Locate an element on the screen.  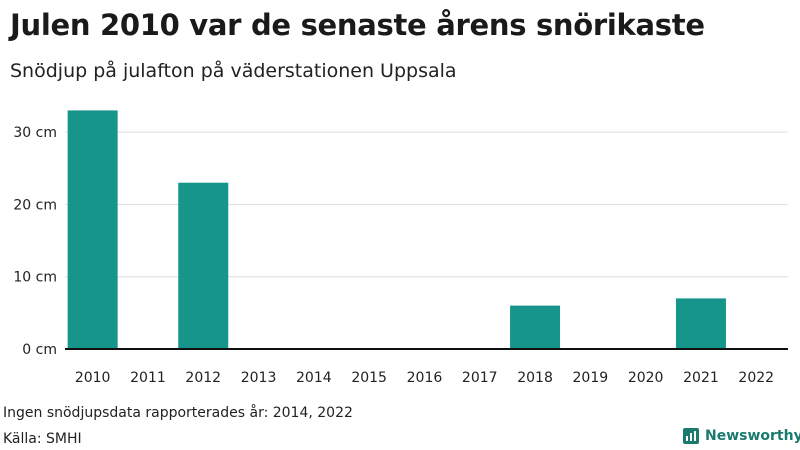
x-tick-label: 2019 is located at coordinates (591, 378).